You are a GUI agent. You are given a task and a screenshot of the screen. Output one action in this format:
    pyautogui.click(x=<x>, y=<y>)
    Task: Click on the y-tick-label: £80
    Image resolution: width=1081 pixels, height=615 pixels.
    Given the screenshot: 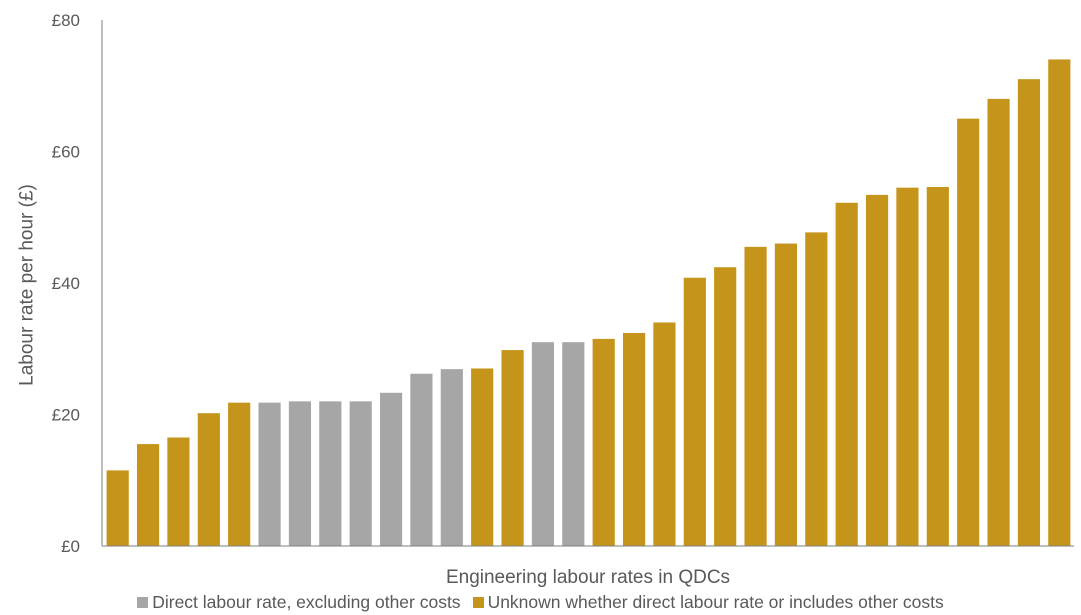 What is the action you would take?
    pyautogui.click(x=66, y=20)
    